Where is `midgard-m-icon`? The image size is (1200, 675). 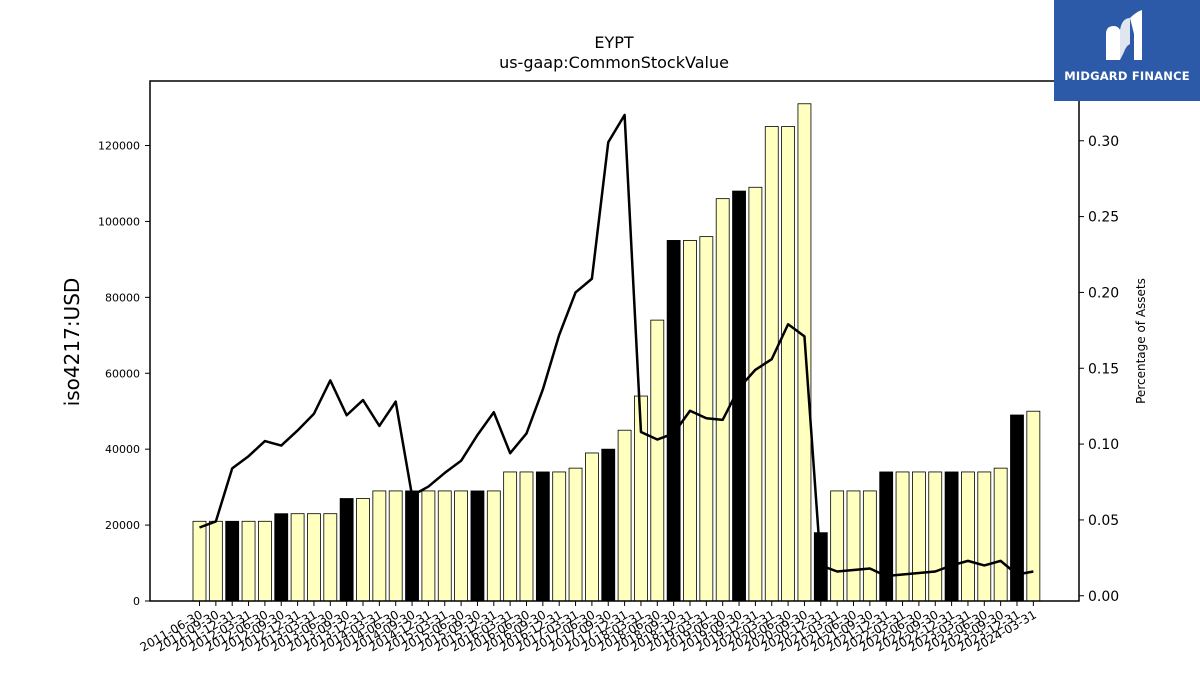 midgard-m-icon is located at coordinates (1124, 35).